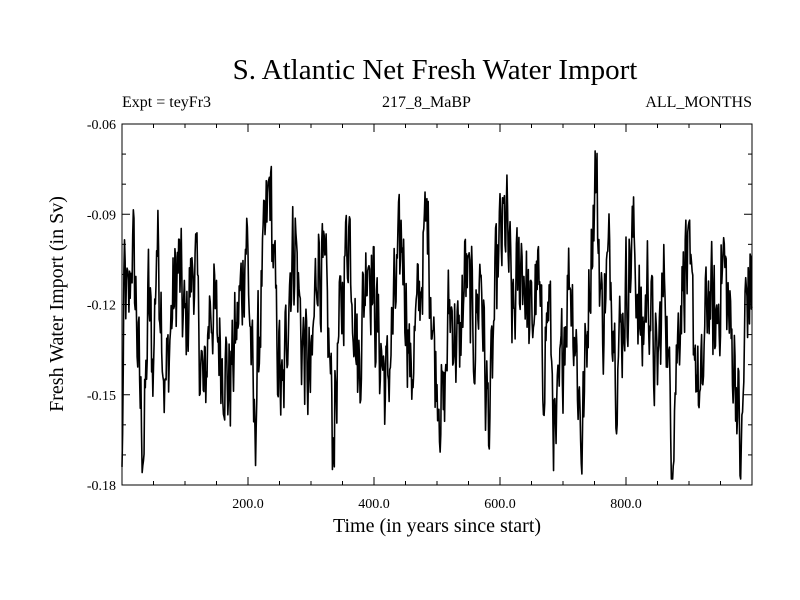  Describe the element at coordinates (167, 102) in the screenshot. I see `experiment-label: Expt = teyFr3` at that location.